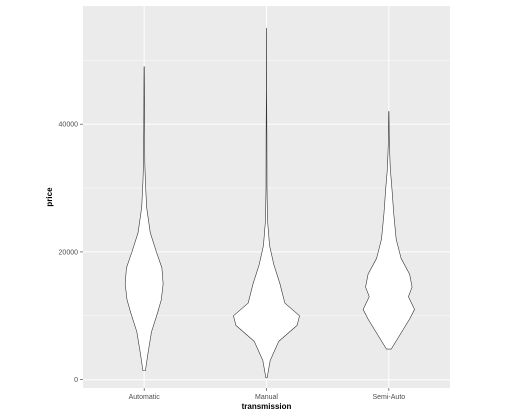 Image resolution: width=527 pixels, height=420 pixels. Describe the element at coordinates (388, 230) in the screenshot. I see `violin-semi-auto` at that location.